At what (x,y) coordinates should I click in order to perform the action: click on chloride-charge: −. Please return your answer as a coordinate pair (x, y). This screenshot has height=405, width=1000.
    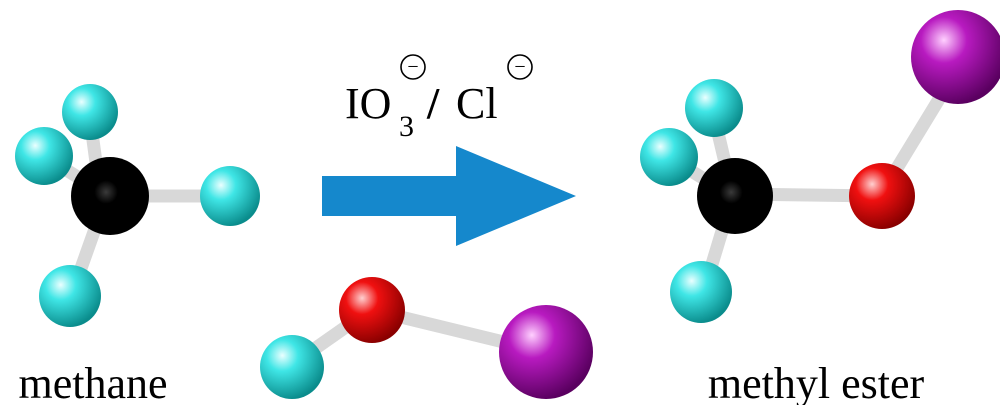
    Looking at the image, I should click on (519, 67).